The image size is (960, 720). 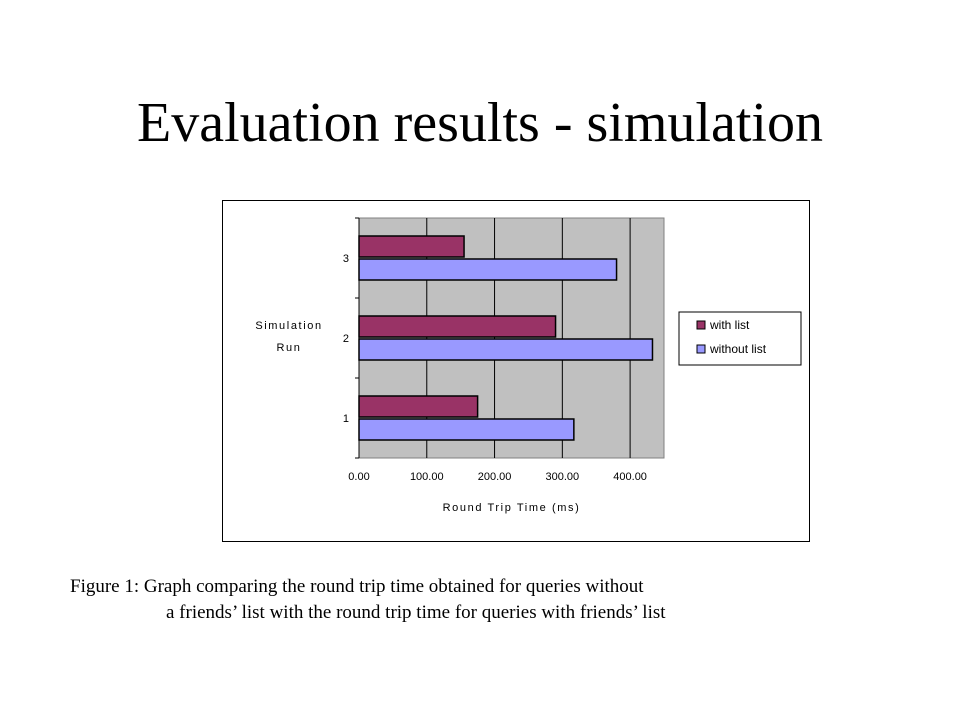 I want to click on x-tick-label: 100.00, so click(x=427, y=477).